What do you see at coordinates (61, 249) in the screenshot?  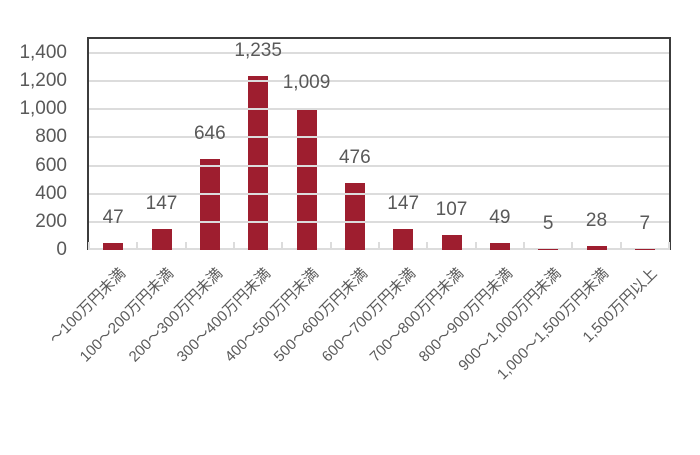 I see `y-axis-tick-label: 0` at bounding box center [61, 249].